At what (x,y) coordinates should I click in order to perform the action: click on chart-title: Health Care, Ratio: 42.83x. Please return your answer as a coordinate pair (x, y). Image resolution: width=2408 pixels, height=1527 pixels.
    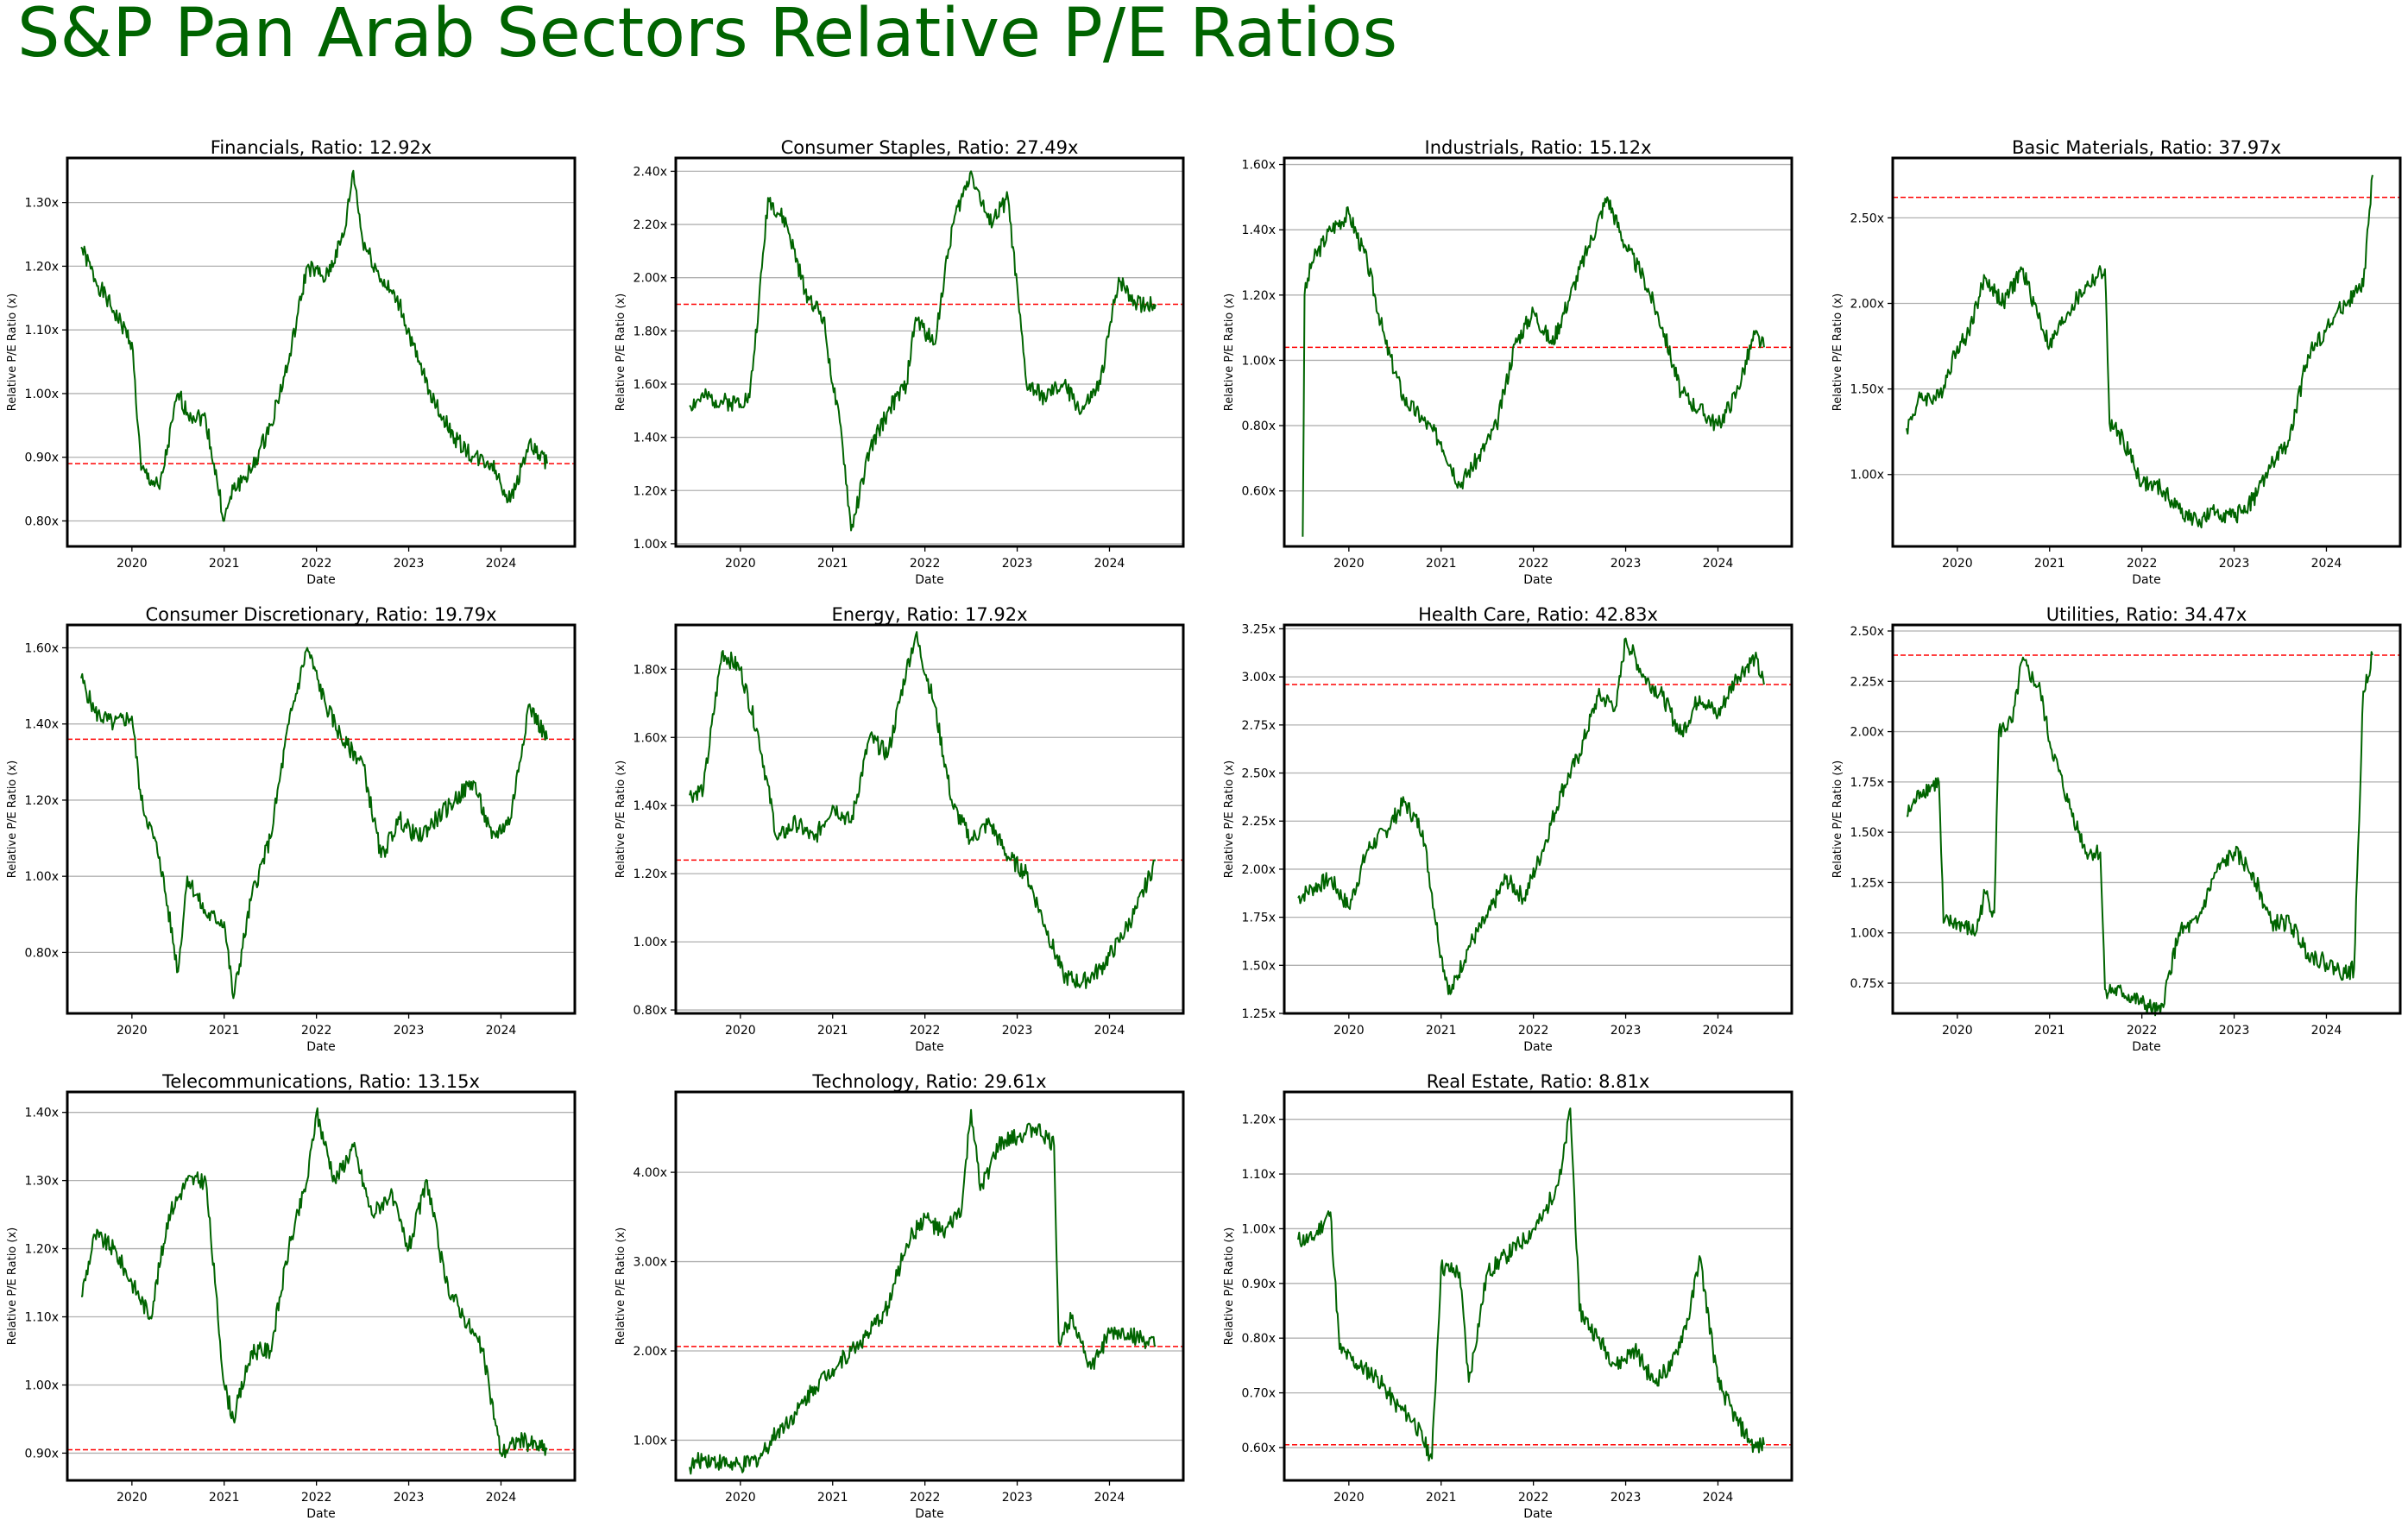
    Looking at the image, I should click on (1538, 614).